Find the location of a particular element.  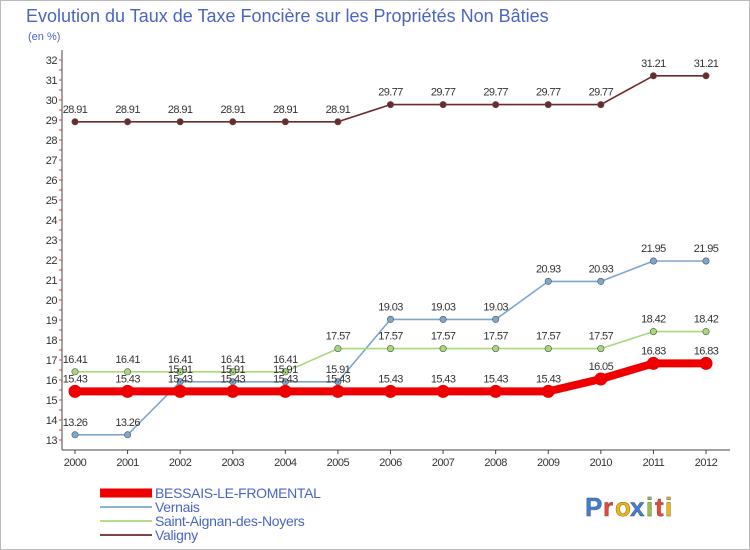

logo-letter: t is located at coordinates (659, 507).